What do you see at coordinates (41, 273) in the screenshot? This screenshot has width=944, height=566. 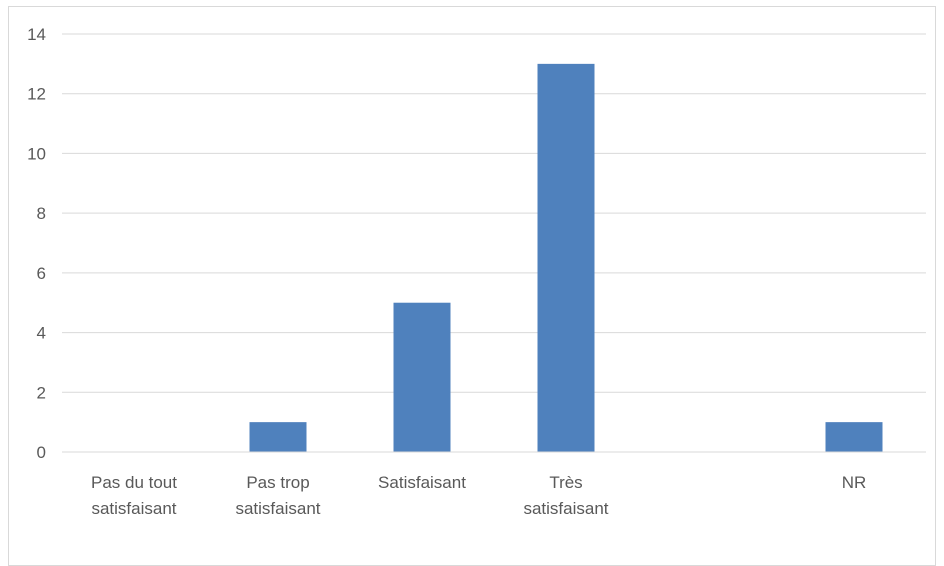 I see `y-tick-label: 6` at bounding box center [41, 273].